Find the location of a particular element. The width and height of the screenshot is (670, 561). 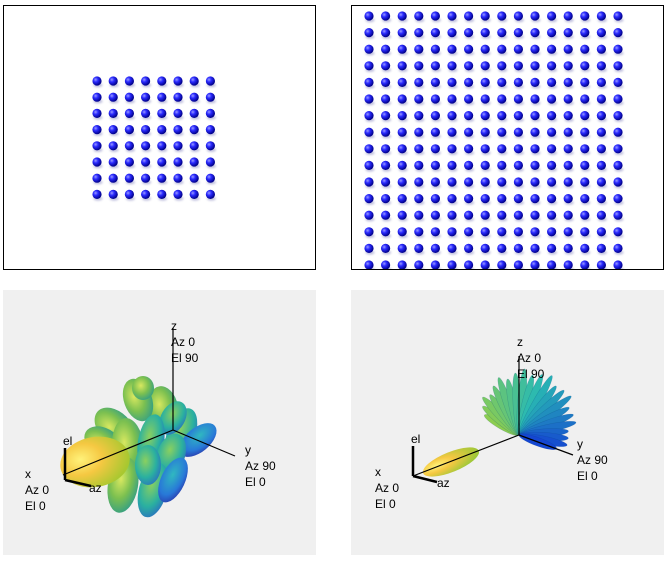

y-axis-az: Az 90 is located at coordinates (260, 466).